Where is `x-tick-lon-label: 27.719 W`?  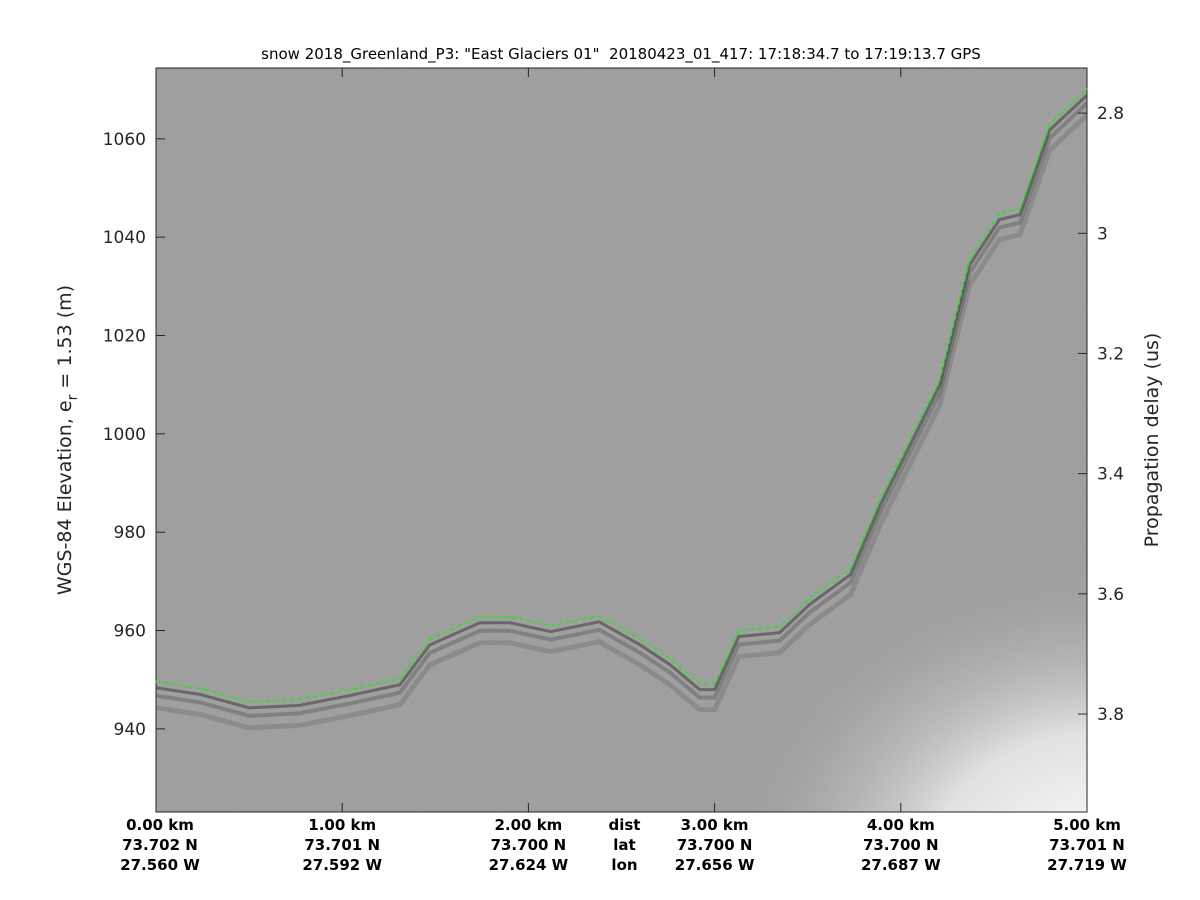
x-tick-lon-label: 27.719 W is located at coordinates (1087, 865).